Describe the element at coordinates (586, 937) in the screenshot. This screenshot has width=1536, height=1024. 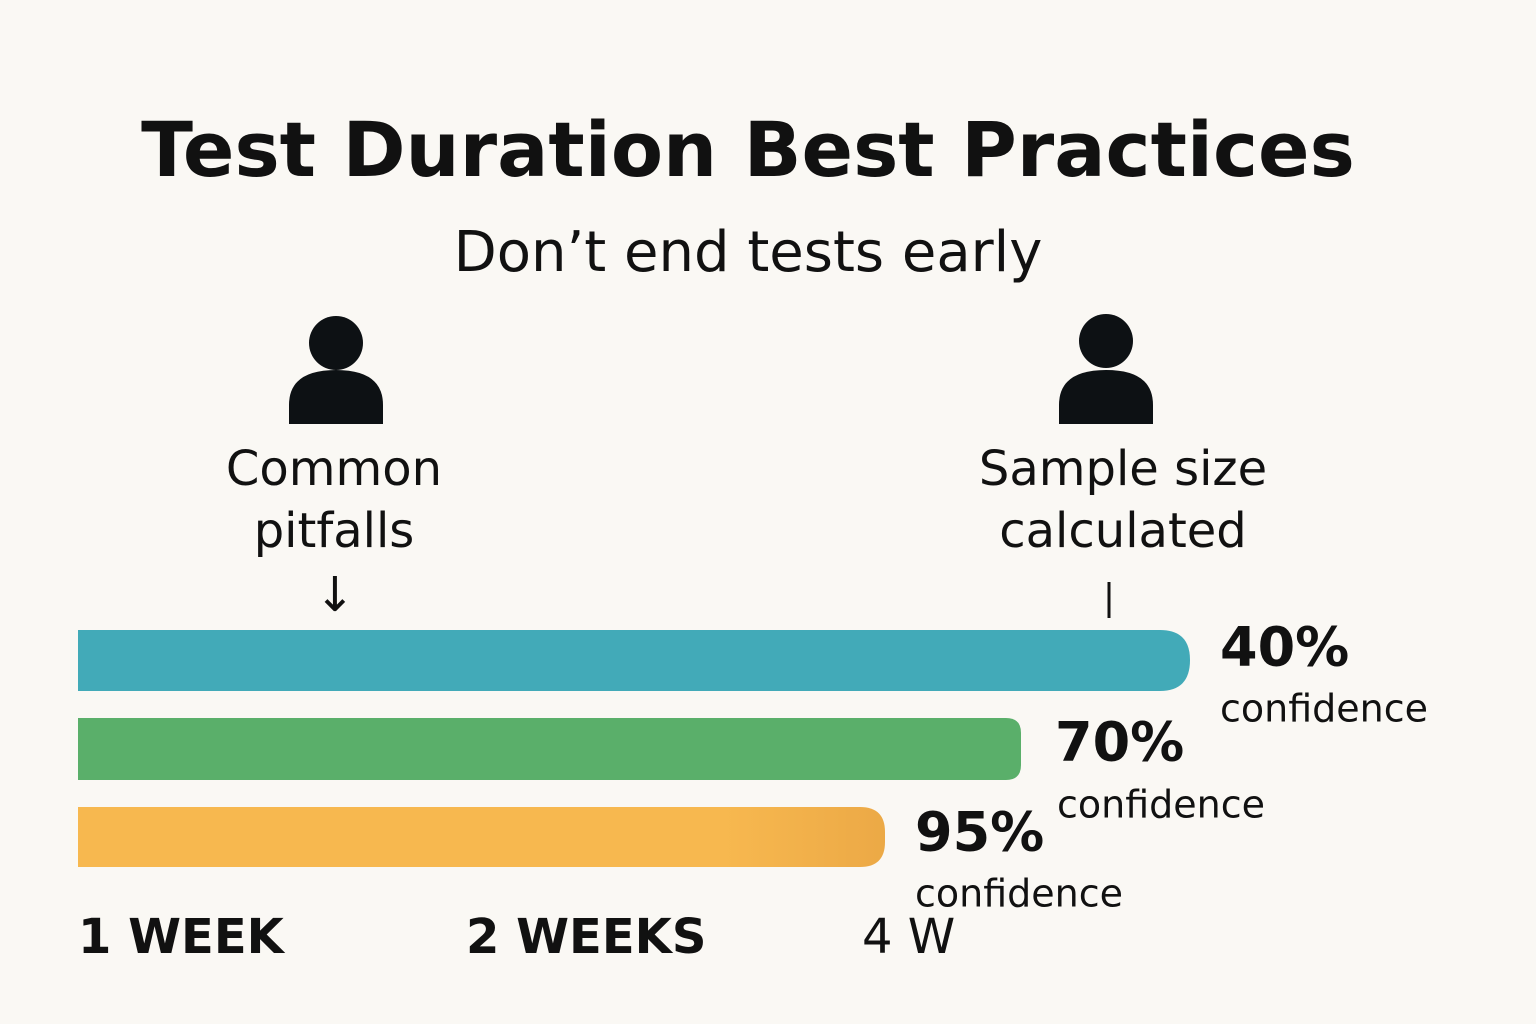
I see `timeline-label: 2 WEEKS` at that location.